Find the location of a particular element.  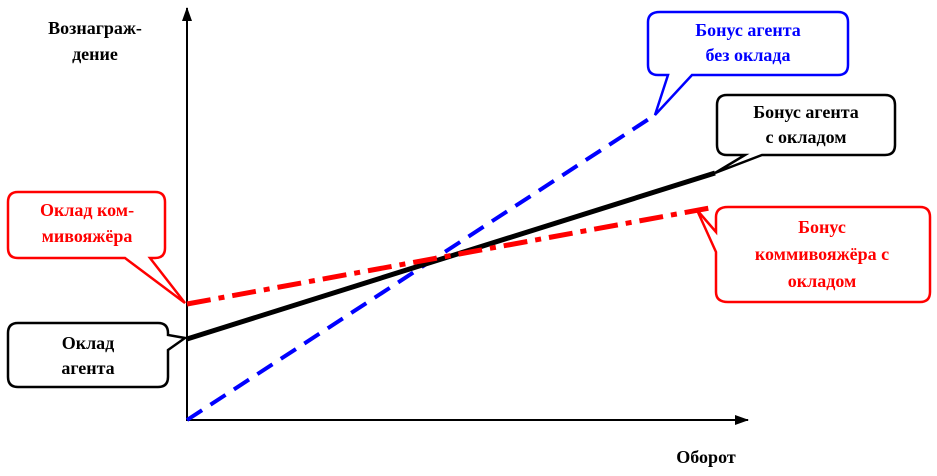

callout-text: Бонус is located at coordinates (822, 227).